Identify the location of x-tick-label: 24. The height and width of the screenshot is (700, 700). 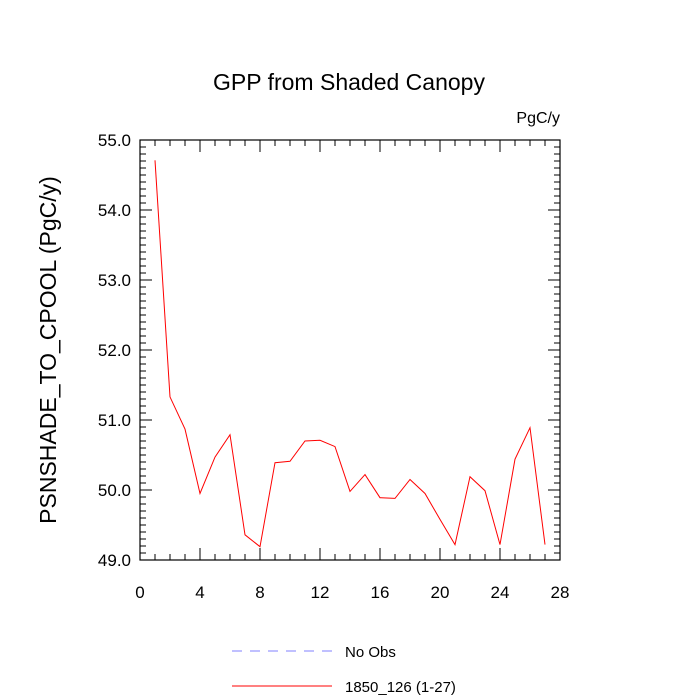
(500, 592).